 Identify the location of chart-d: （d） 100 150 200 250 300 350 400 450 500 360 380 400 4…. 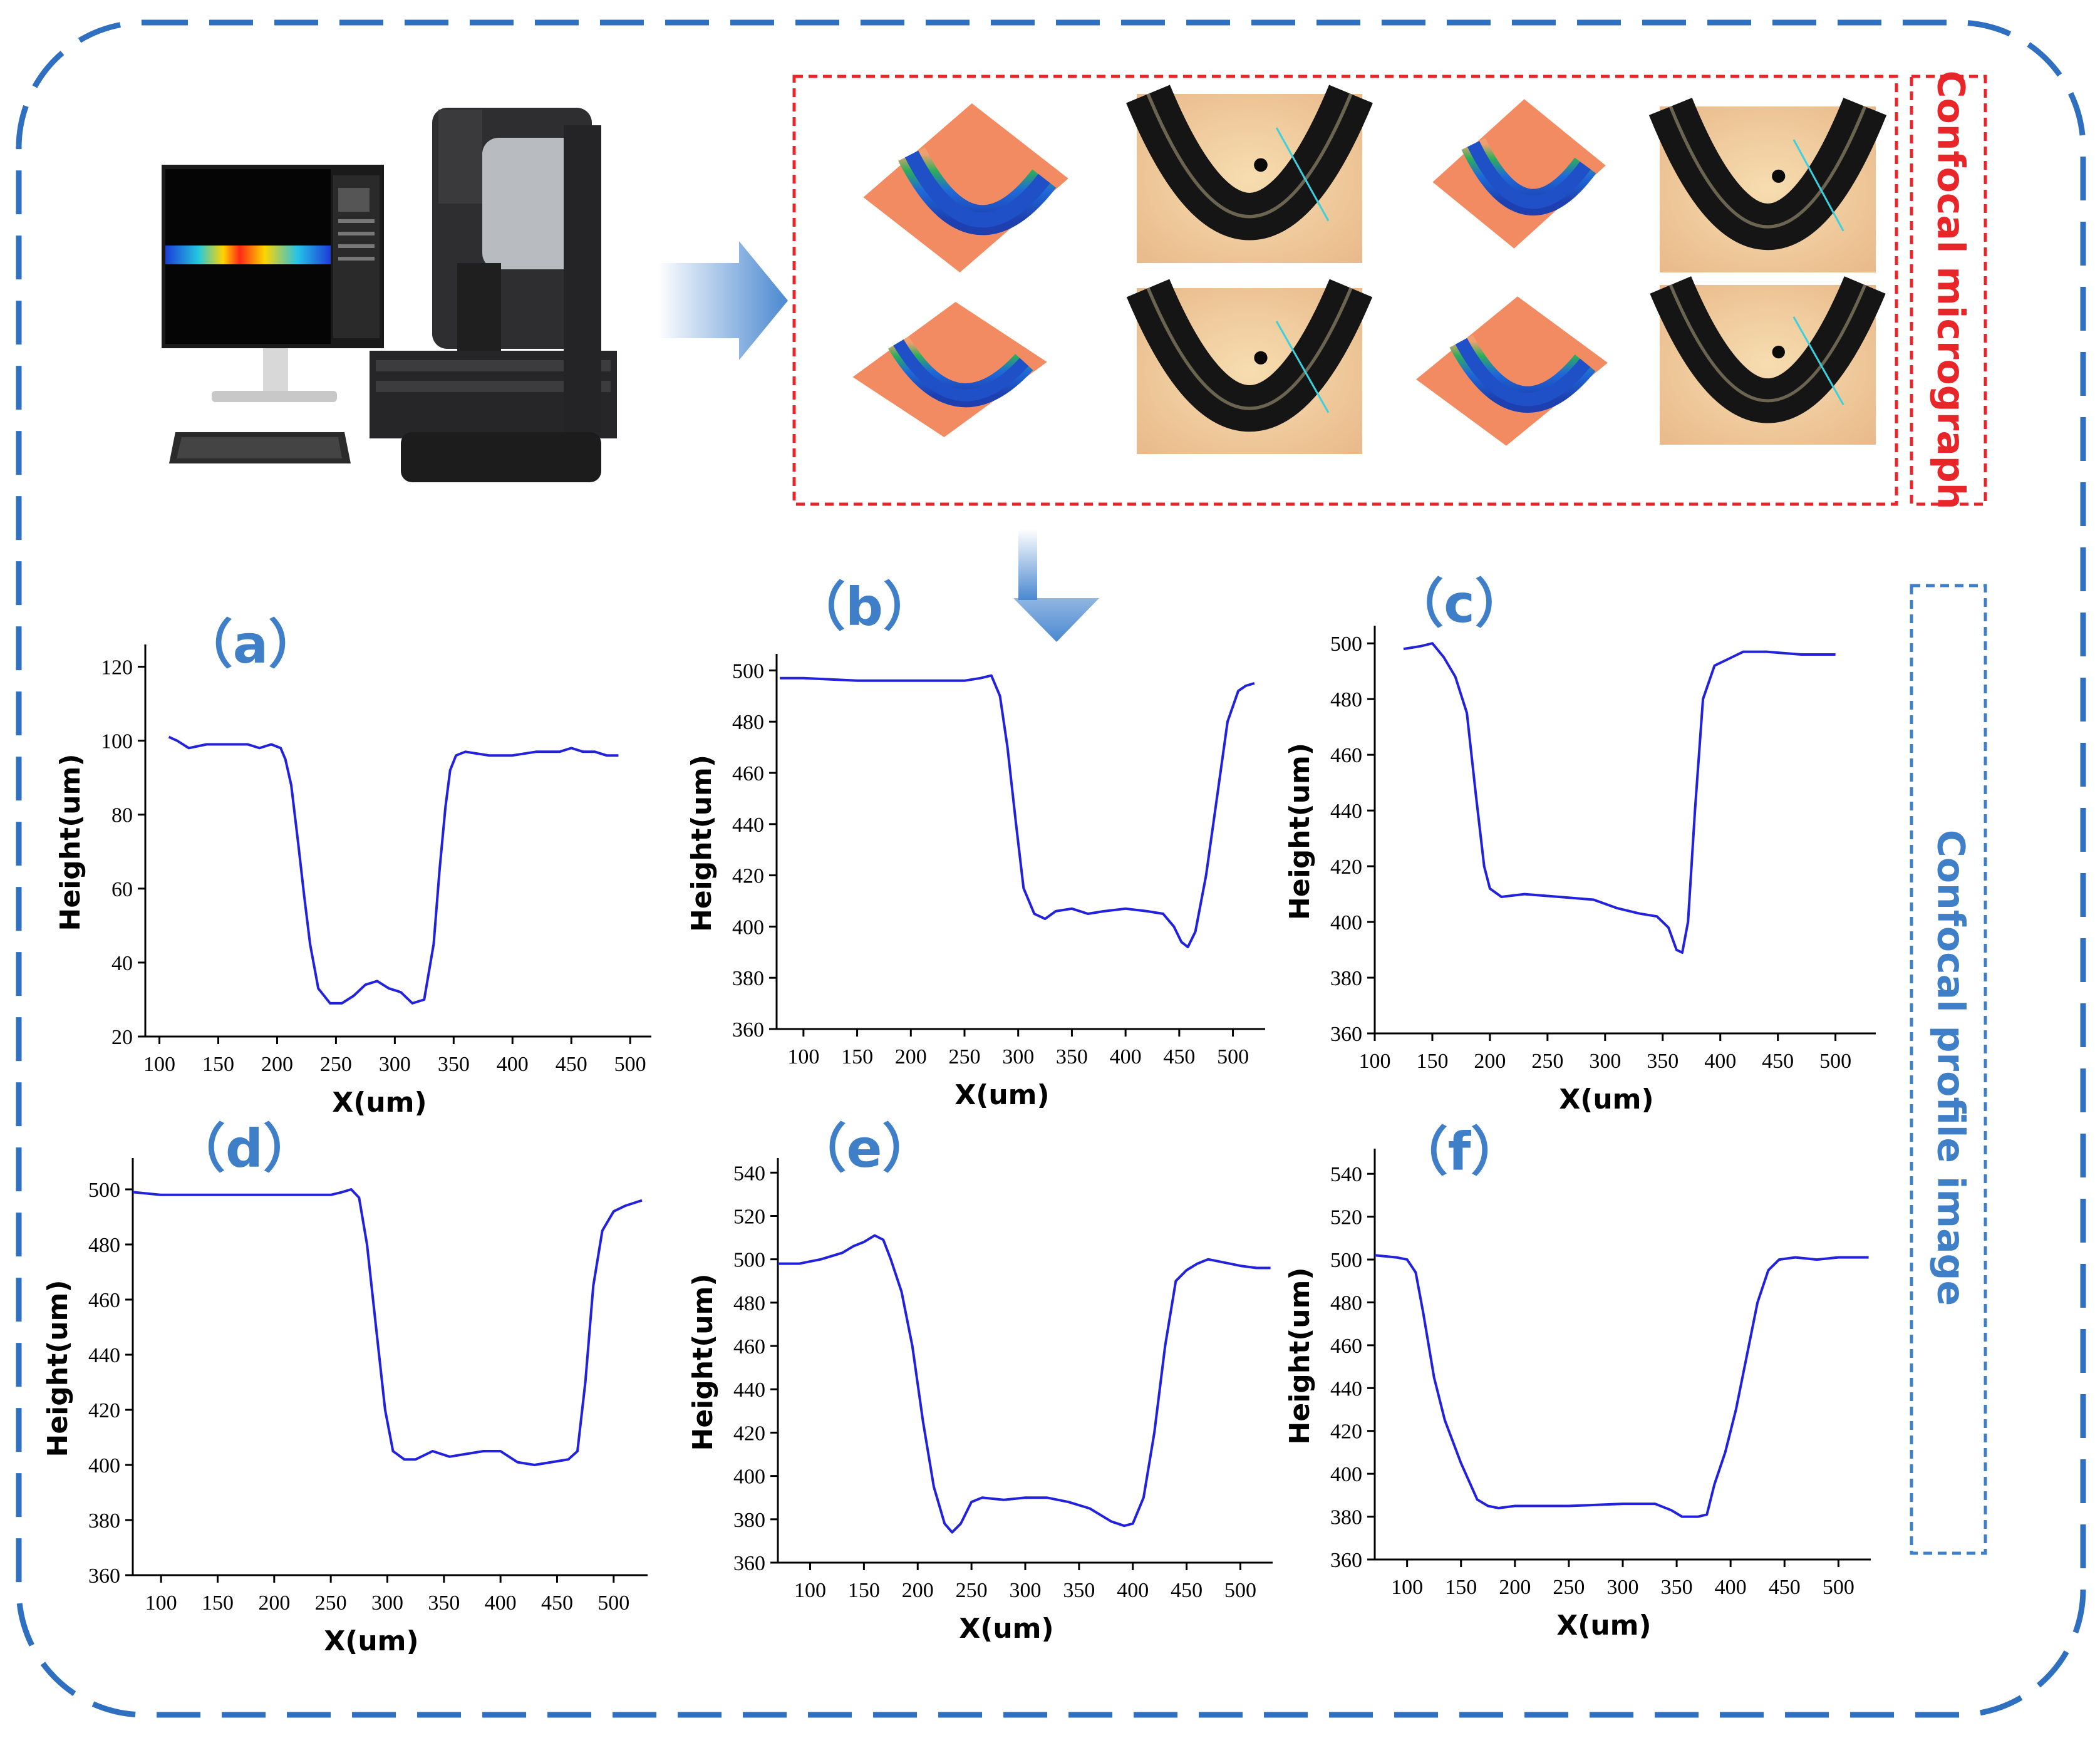
(345, 1387).